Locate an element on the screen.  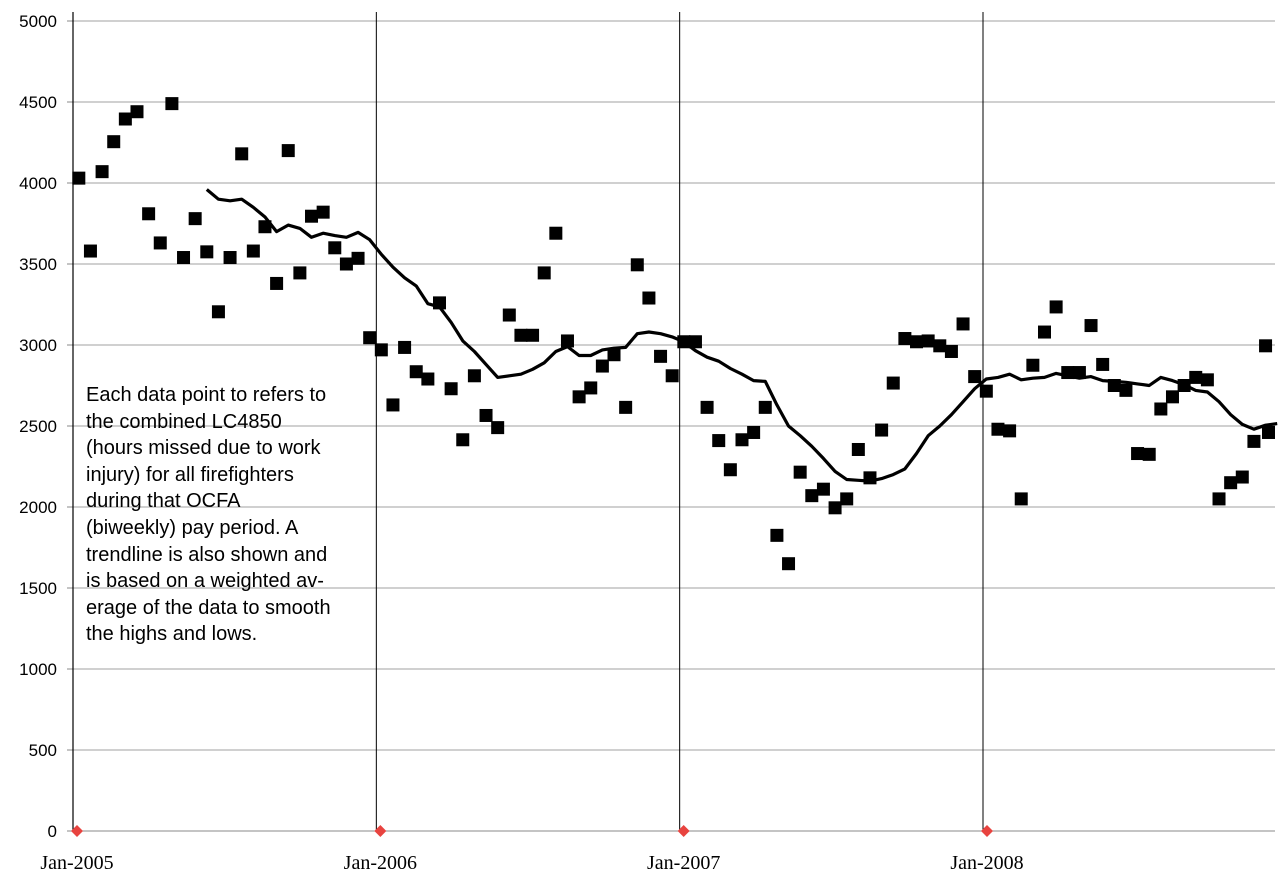
y-tick-label: 4500 is located at coordinates (38, 102).